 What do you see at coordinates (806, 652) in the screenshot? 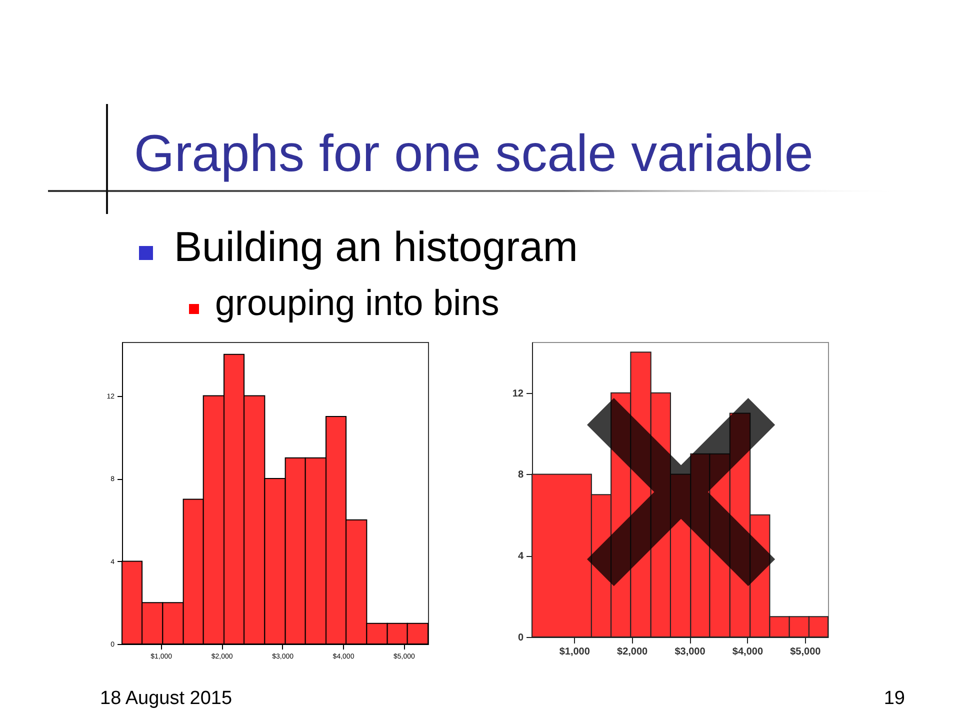
I see `x-tick-label: $5,000` at bounding box center [806, 652].